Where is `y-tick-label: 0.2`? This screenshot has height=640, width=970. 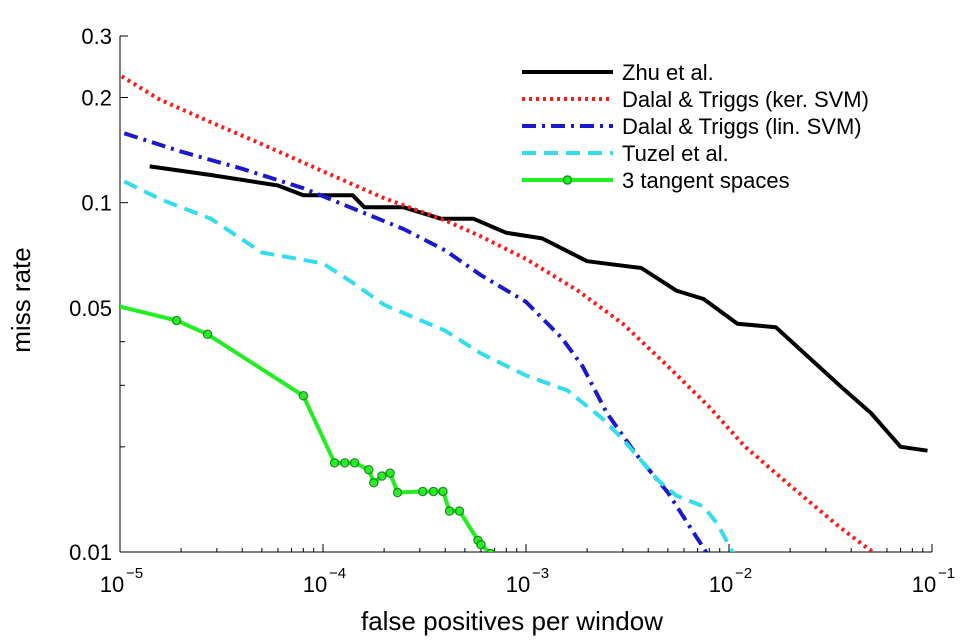 y-tick-label: 0.2 is located at coordinates (96, 98).